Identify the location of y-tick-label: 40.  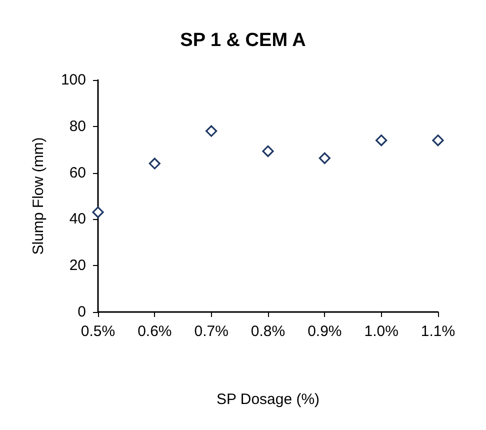
(77, 219).